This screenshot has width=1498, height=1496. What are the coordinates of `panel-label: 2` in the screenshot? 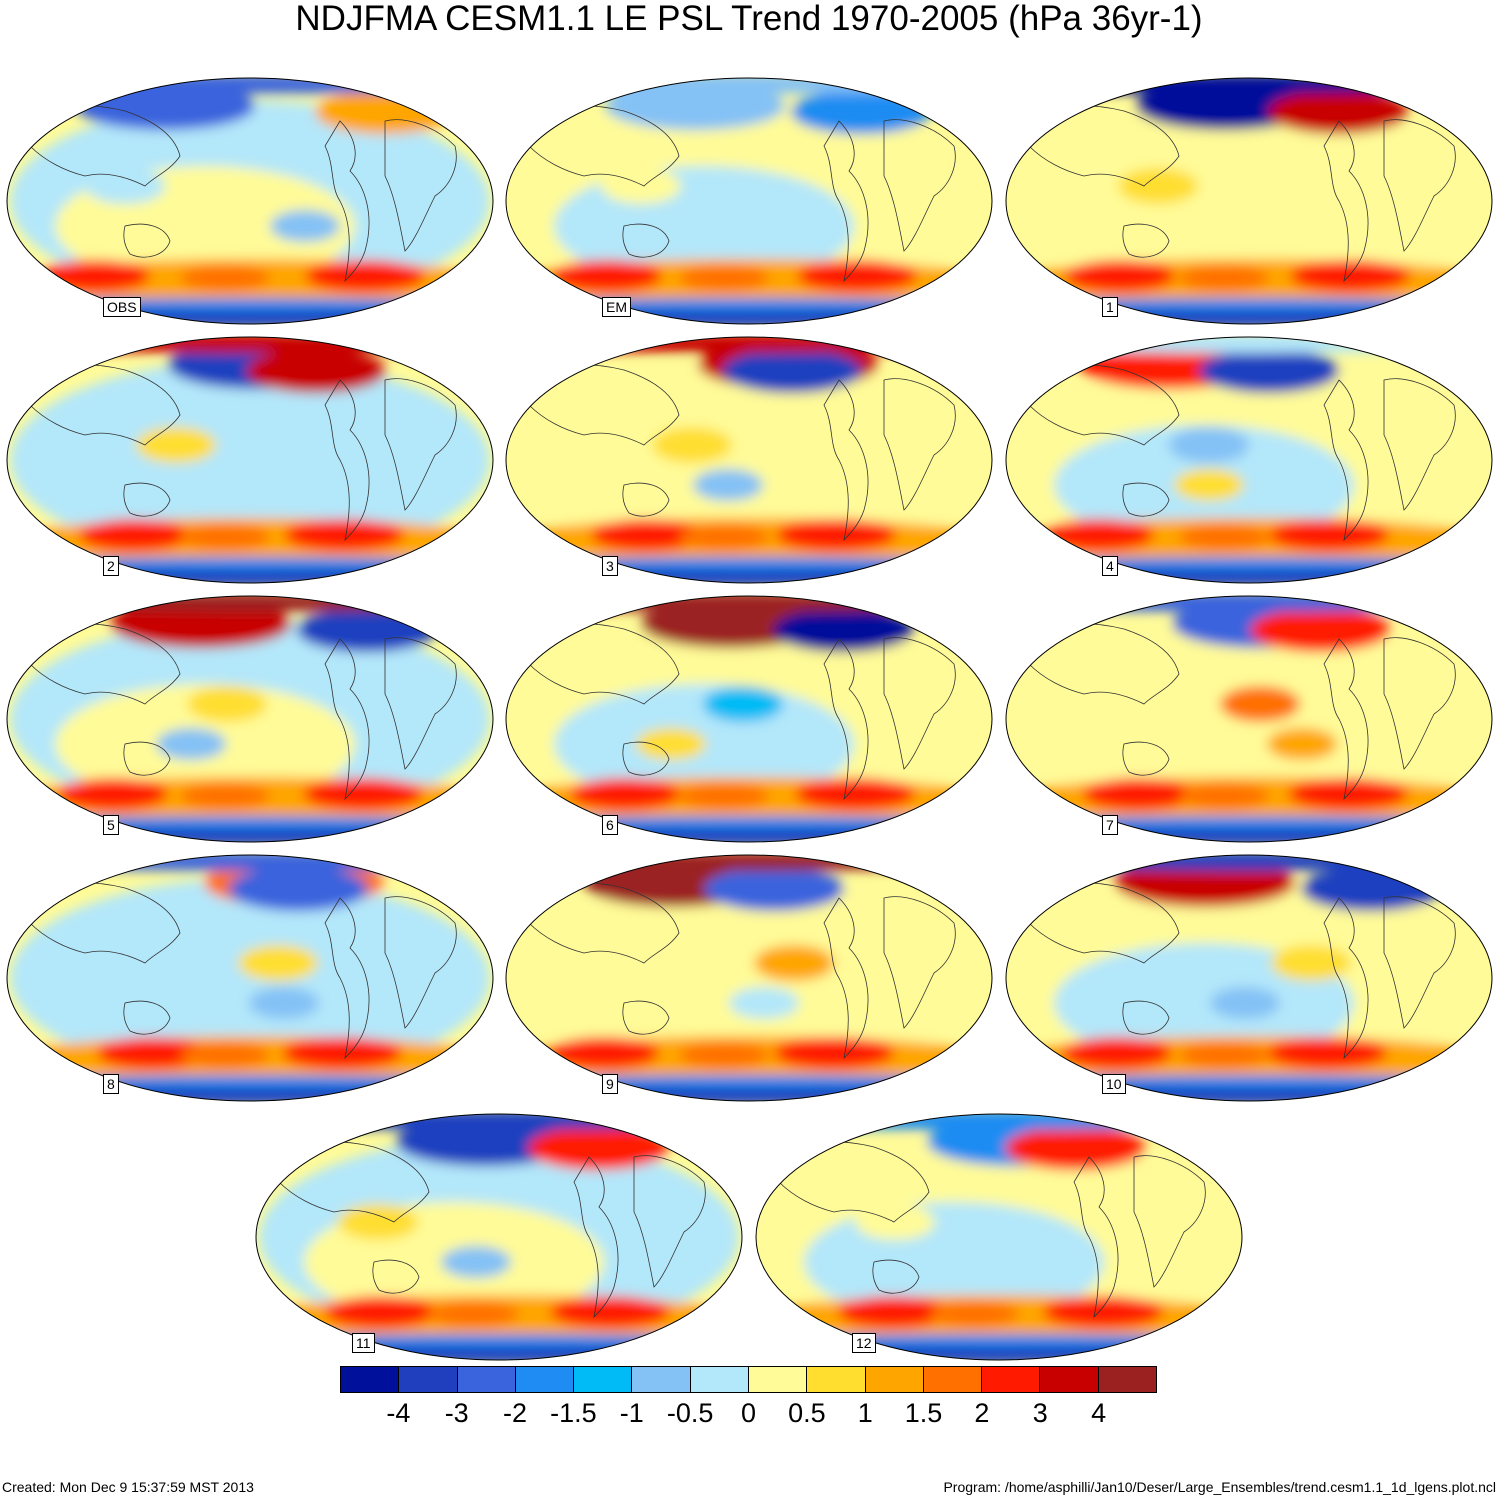 It's located at (111, 566).